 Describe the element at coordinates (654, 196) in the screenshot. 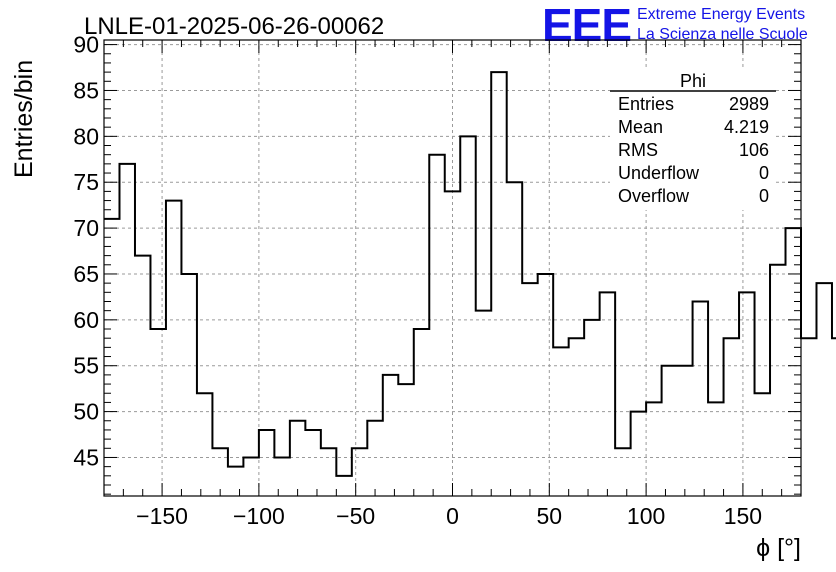

I see `stat-label-overflow: Overflow` at that location.